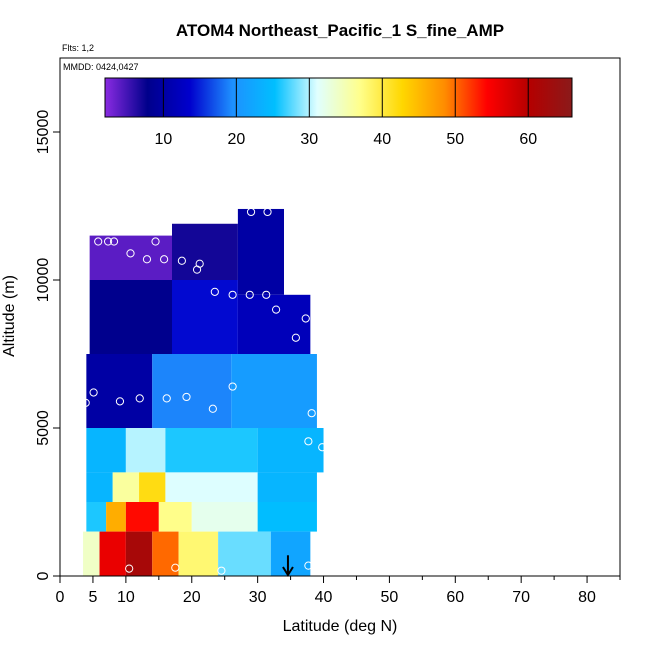 This screenshot has width=650, height=655. What do you see at coordinates (47, 345) in the screenshot?
I see `y-axis: 0 5000 10000 15000` at bounding box center [47, 345].